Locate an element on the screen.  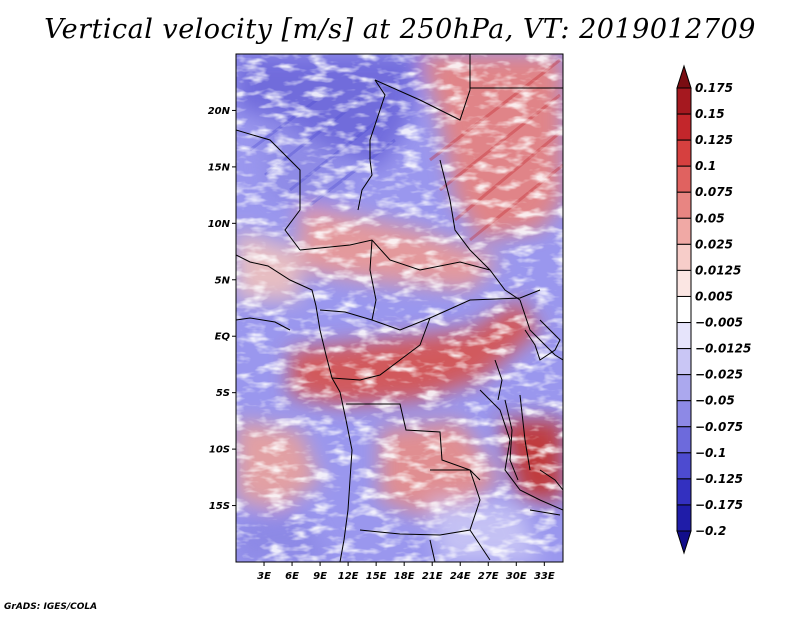
lat-label: 20N is located at coordinates (219, 111).